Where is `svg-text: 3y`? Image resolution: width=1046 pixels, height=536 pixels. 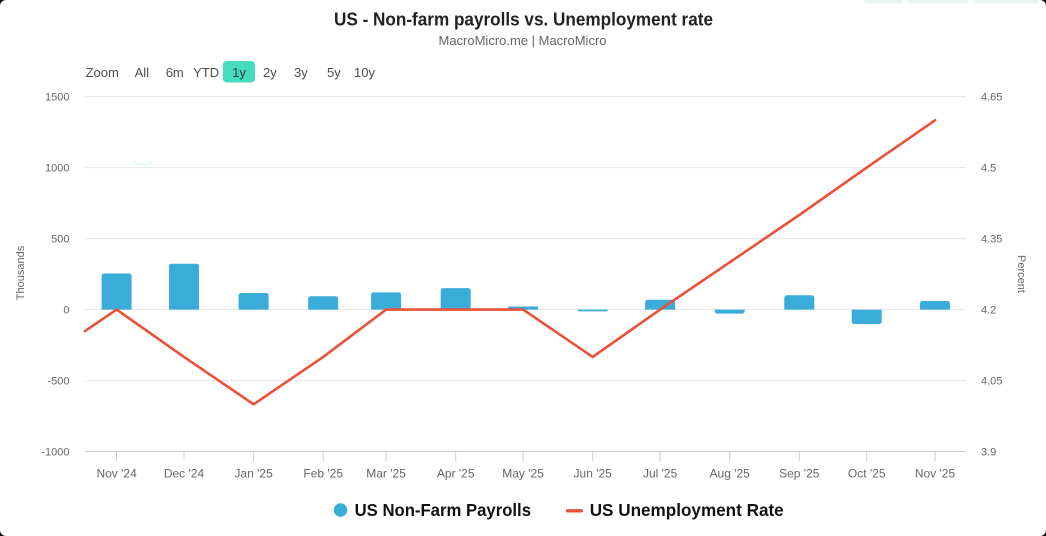 svg-text: 3y is located at coordinates (301, 72).